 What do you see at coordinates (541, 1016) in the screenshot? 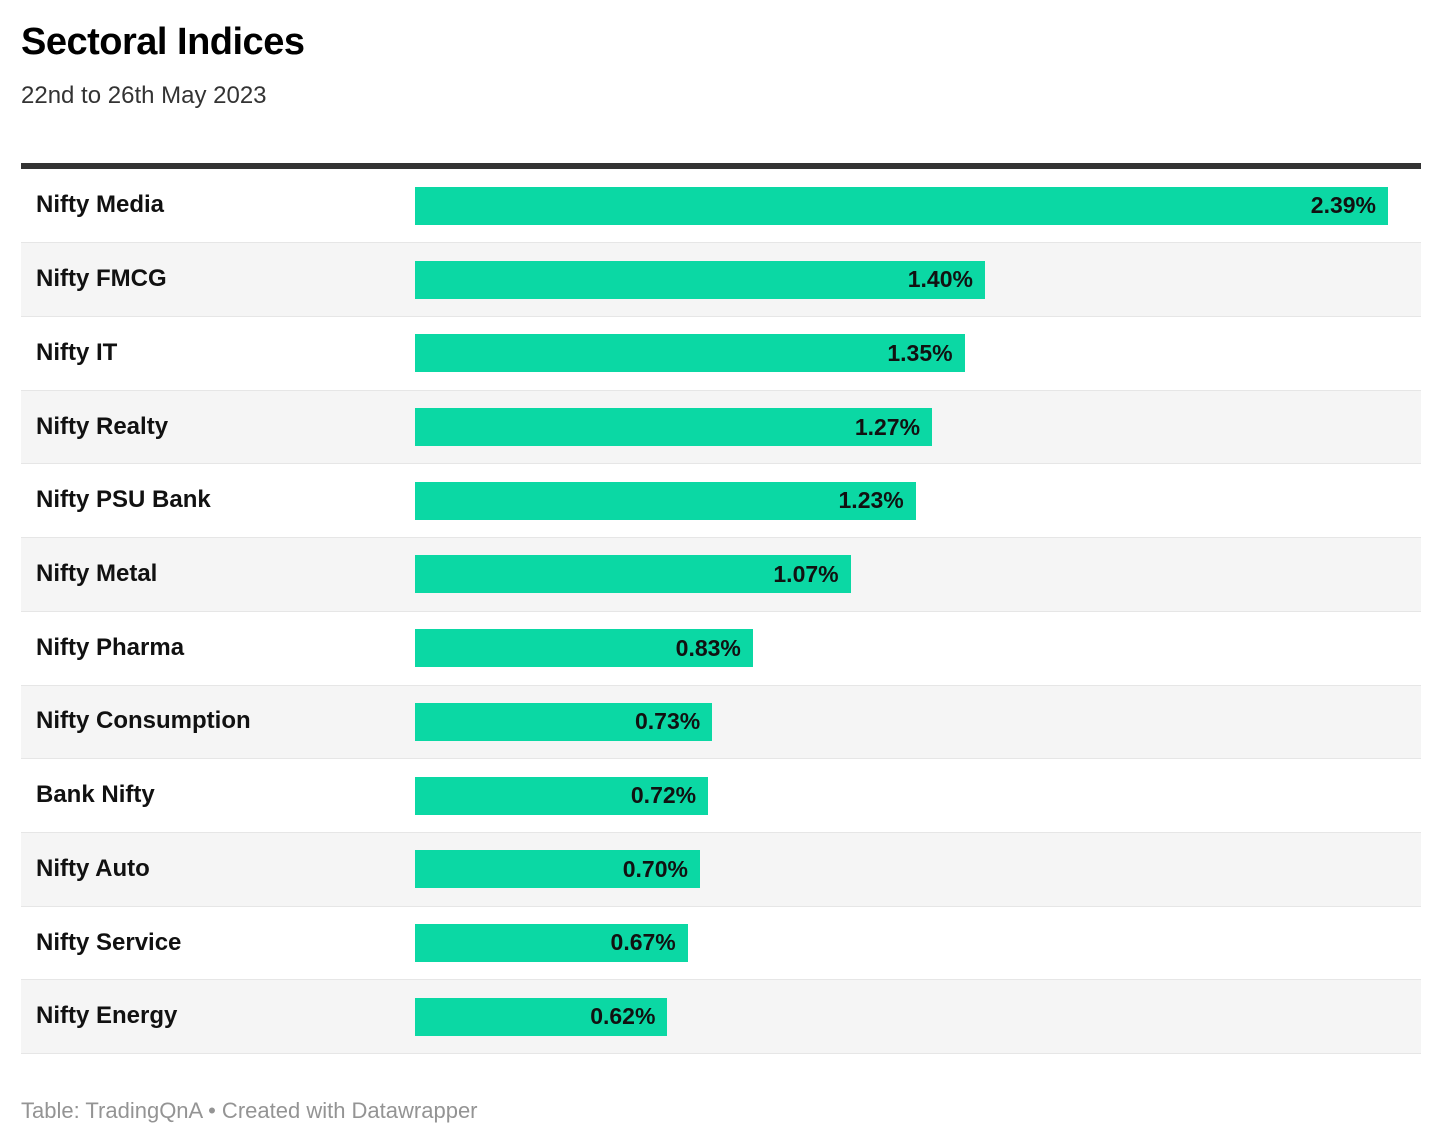
I see `value-bar: 0.62%` at bounding box center [541, 1016].